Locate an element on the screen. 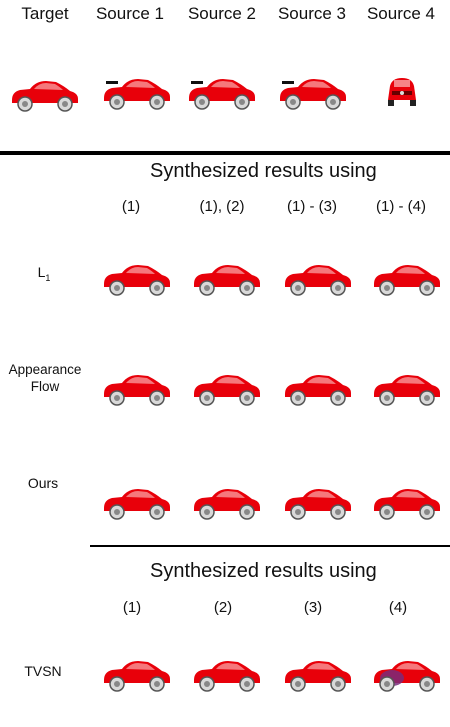 This screenshot has width=450, height=727. top-divider is located at coordinates (225, 153).